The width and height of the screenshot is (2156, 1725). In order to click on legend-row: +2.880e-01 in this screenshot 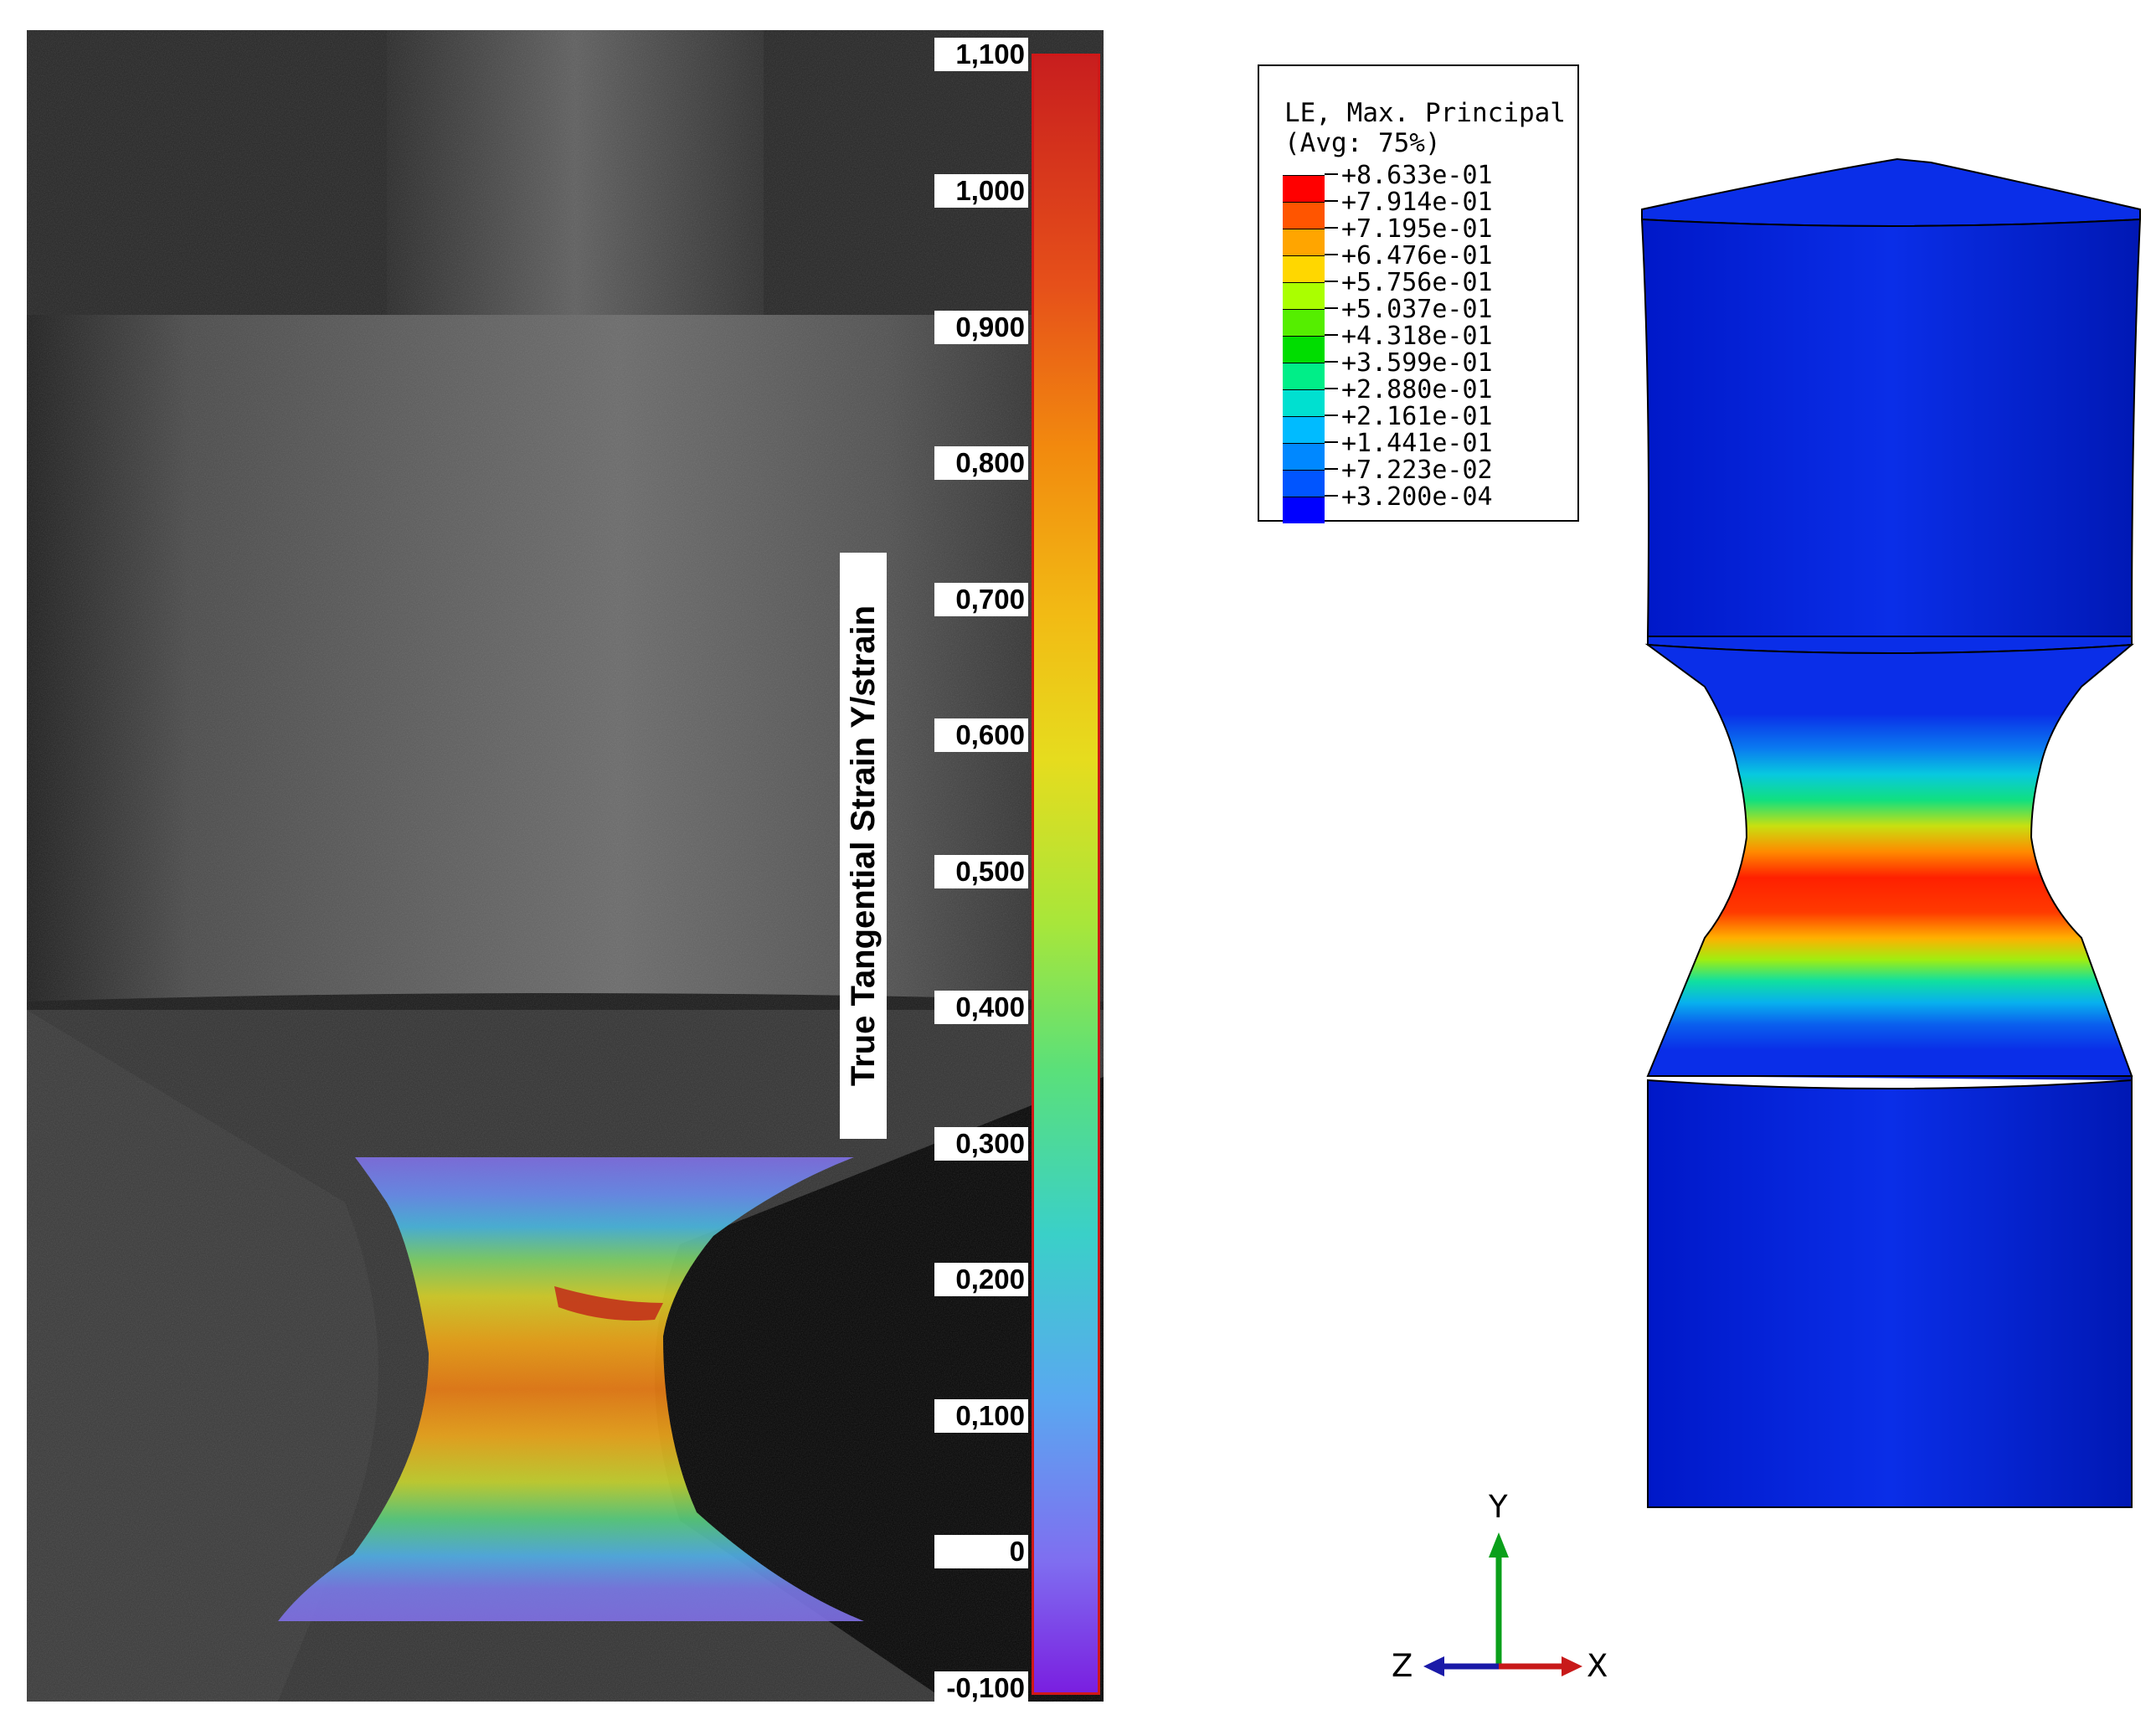, I will do `click(1425, 395)`.